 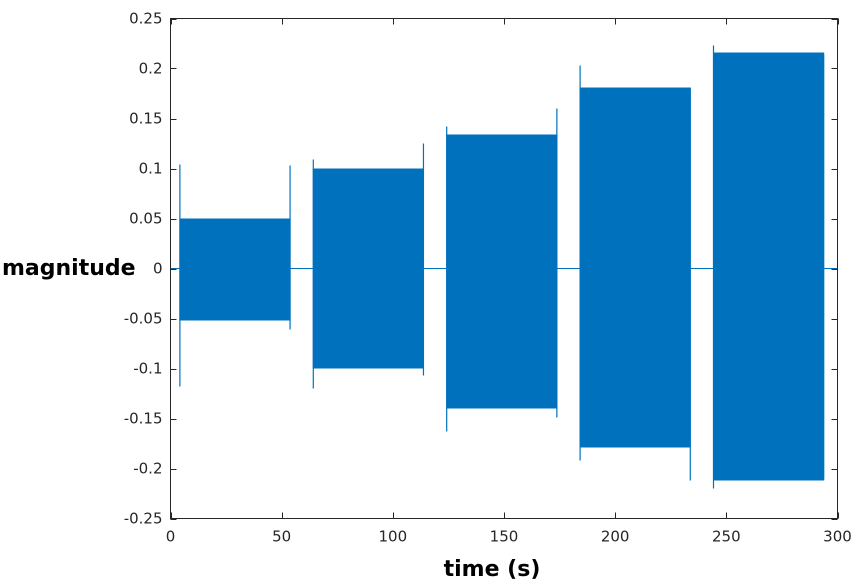 I want to click on x-tick-label: 0, so click(x=171, y=537).